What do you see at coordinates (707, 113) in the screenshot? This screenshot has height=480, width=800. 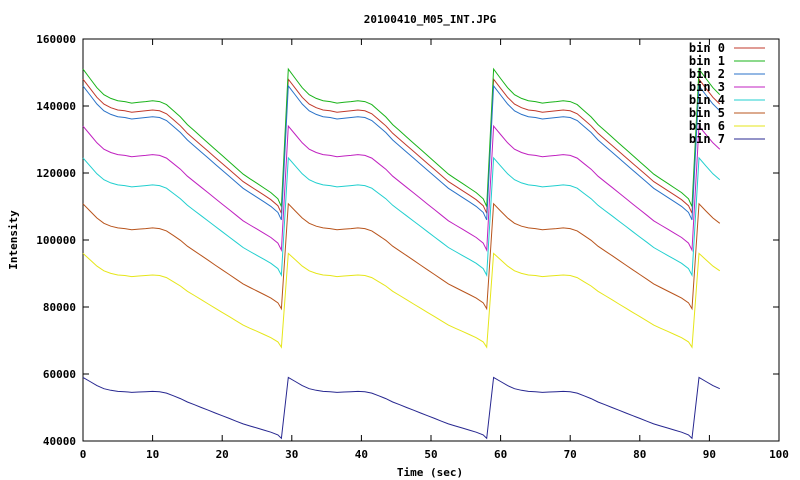 I see `legend-label-bin-5: bin 5` at bounding box center [707, 113].